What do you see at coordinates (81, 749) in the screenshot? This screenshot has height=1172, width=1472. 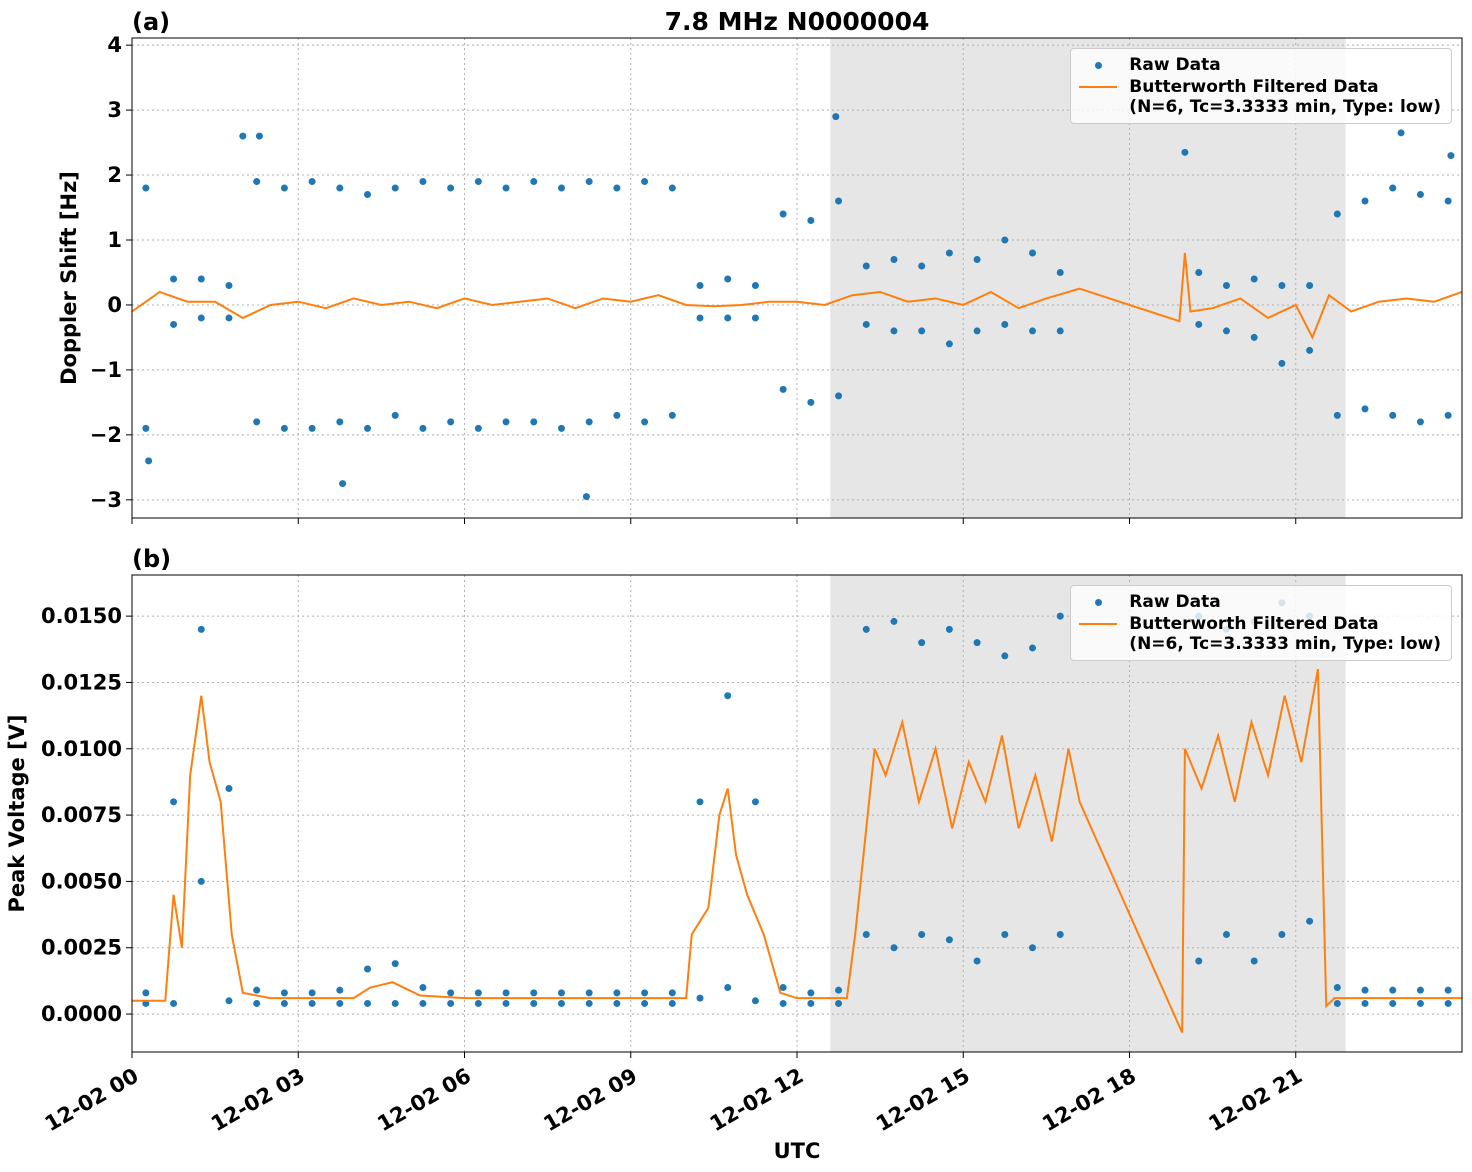 I see `y-tick-label: 0.0100` at bounding box center [81, 749].